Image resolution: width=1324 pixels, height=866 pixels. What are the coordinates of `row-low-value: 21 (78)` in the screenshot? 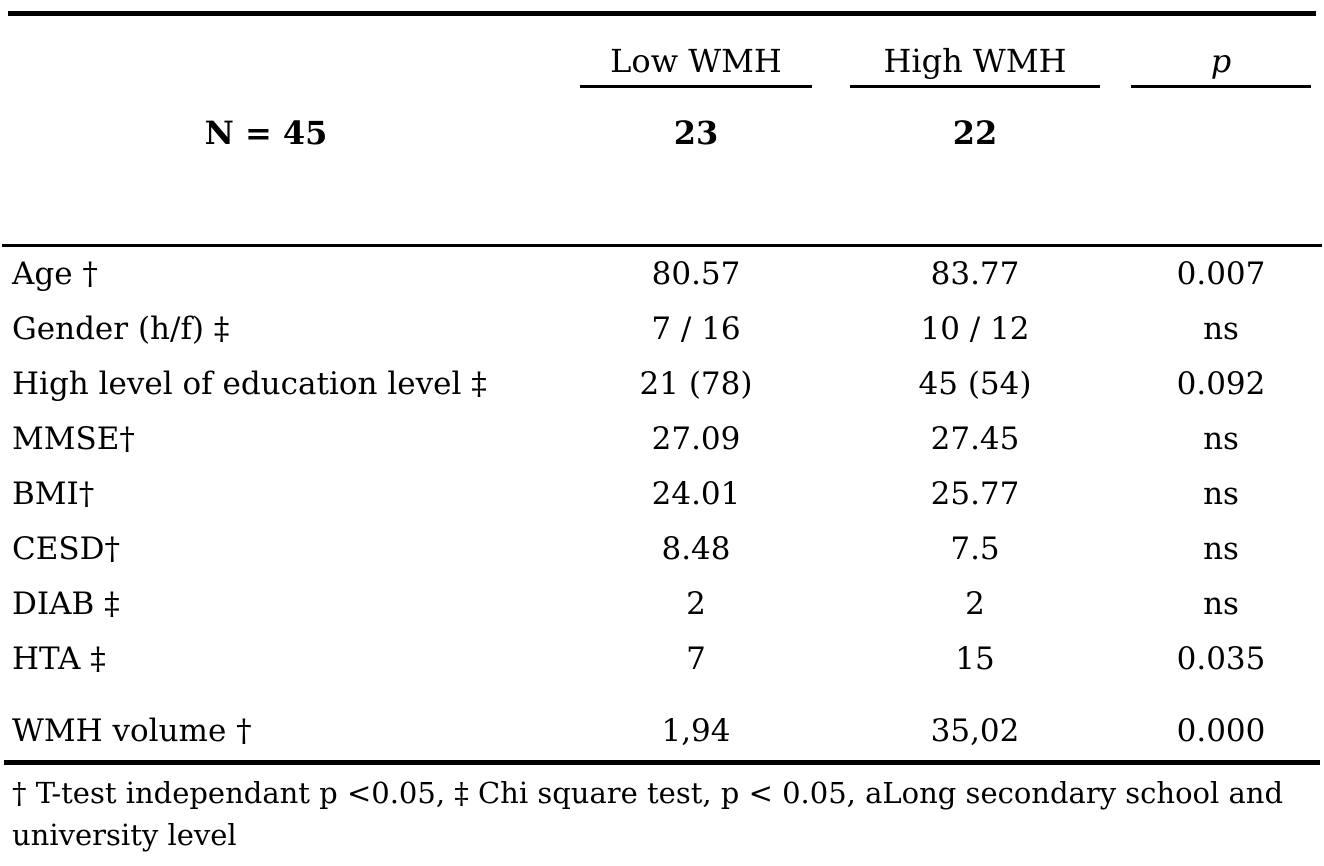 It's located at (696, 384).